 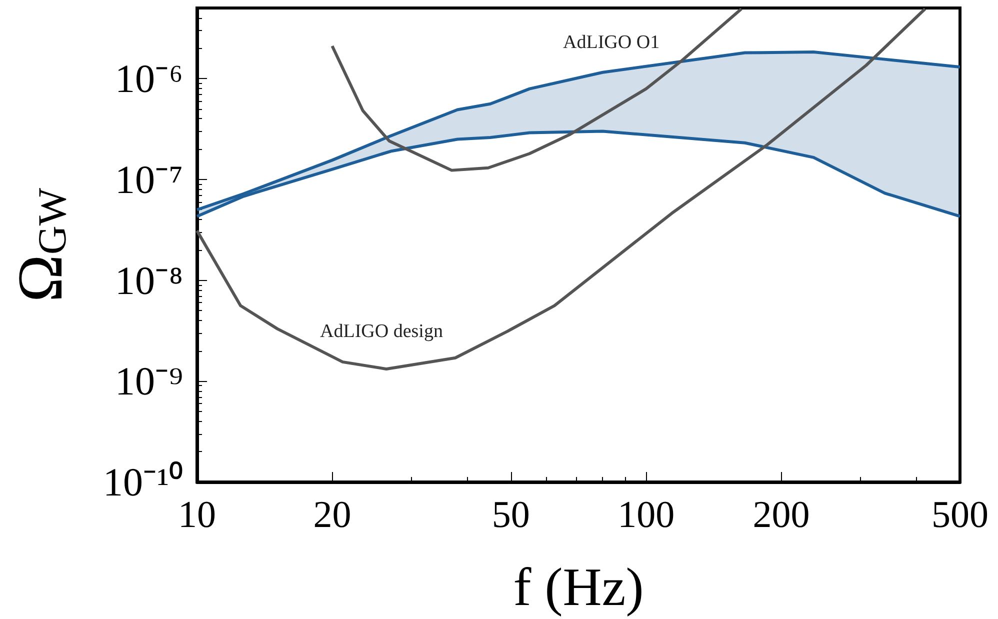 I want to click on y-tick-label: 10⁻⁸, so click(x=149, y=280).